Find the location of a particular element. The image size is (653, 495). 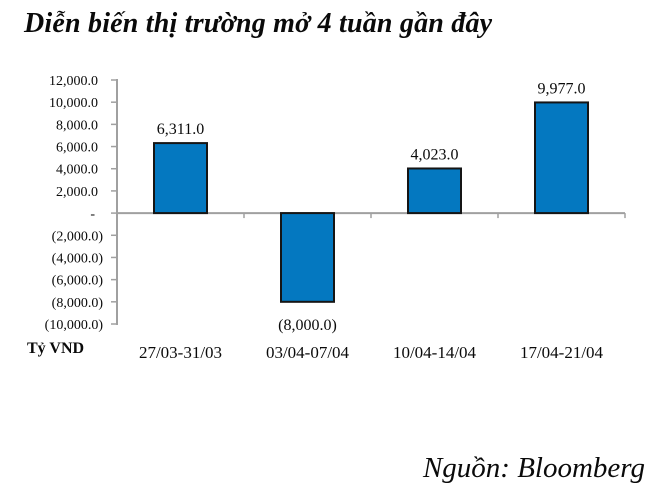

category-label: 27/03-31/03 is located at coordinates (180, 352).